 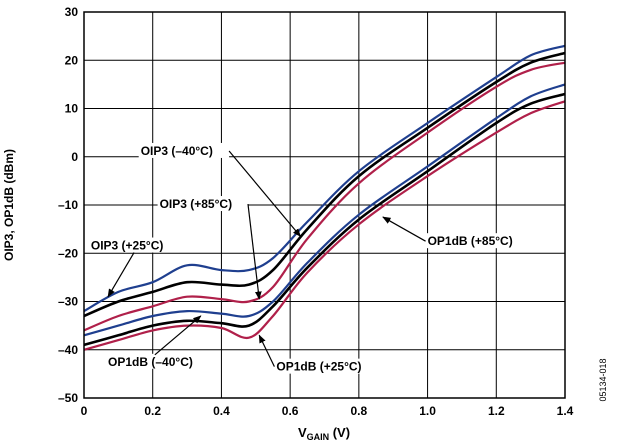 I want to click on x-tick-label: 0.8, so click(x=359, y=411).